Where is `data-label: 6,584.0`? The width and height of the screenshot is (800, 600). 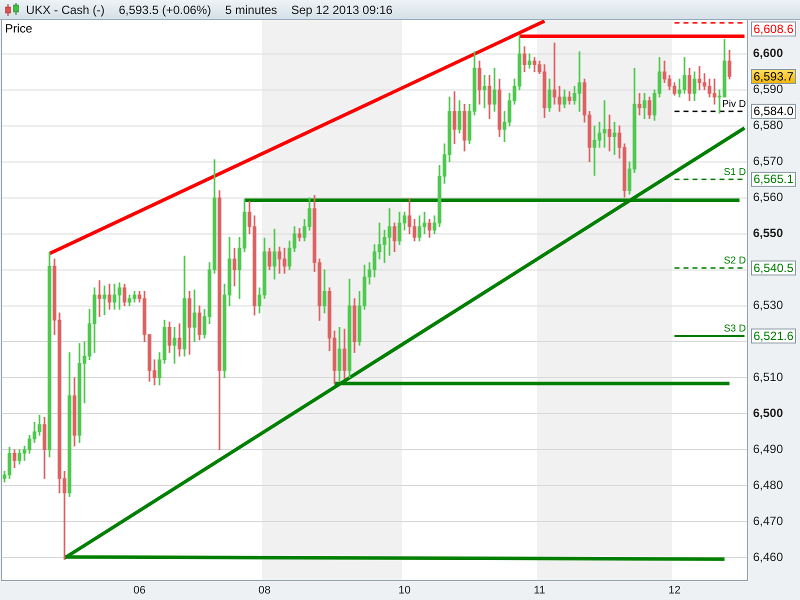
data-label: 6,584.0 is located at coordinates (773, 111).